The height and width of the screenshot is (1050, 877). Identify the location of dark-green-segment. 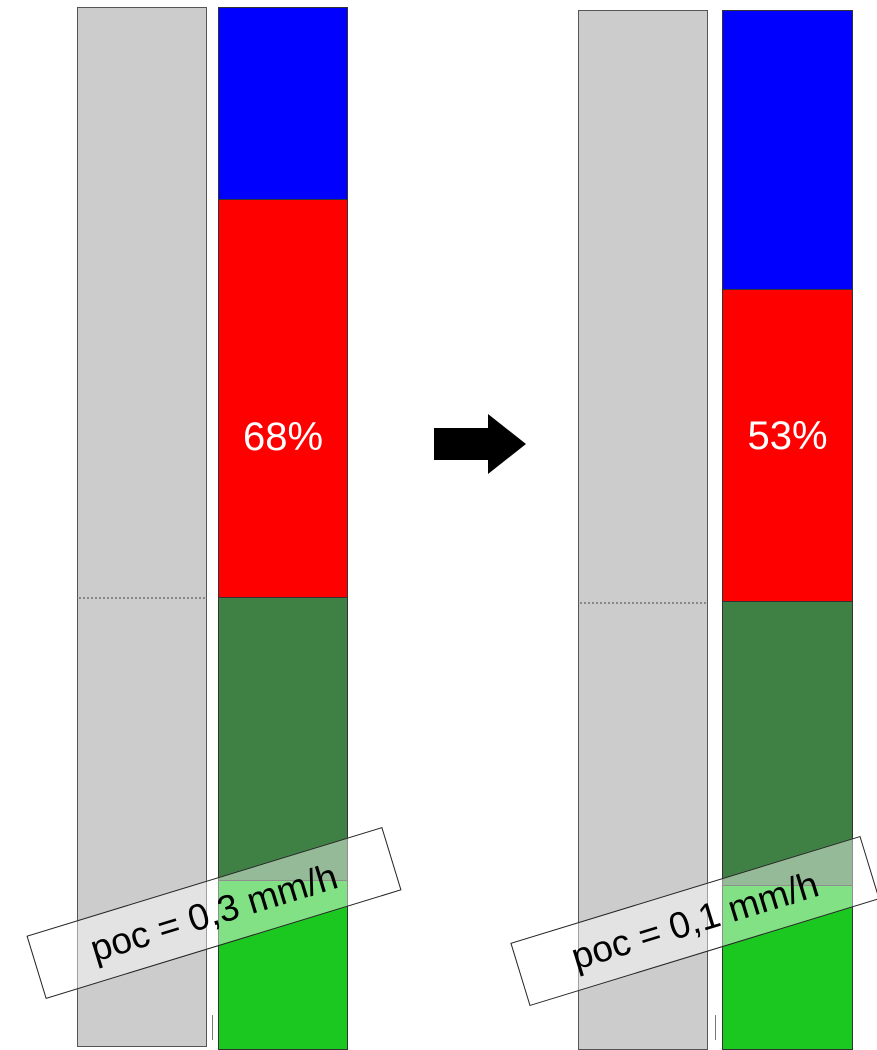
(283, 739).